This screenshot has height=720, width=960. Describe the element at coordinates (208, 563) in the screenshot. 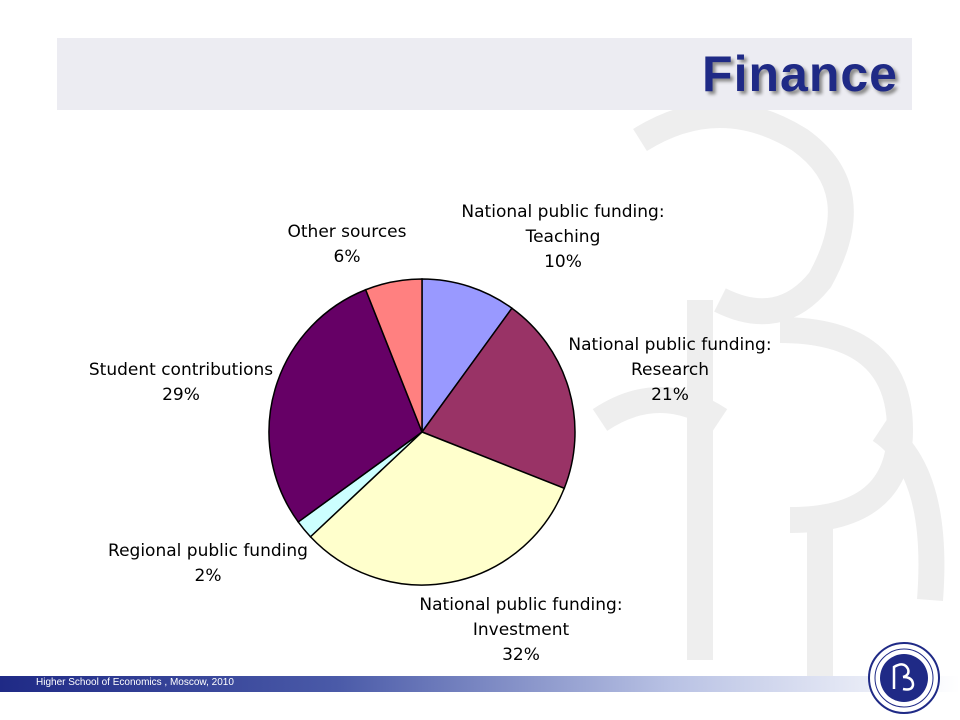

I see `slice-label-3: Regional public funding 2%` at that location.